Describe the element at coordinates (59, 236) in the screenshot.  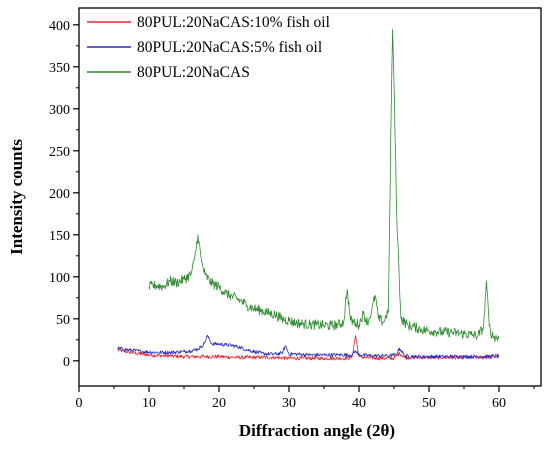
I see `y-tick-label: 150` at that location.